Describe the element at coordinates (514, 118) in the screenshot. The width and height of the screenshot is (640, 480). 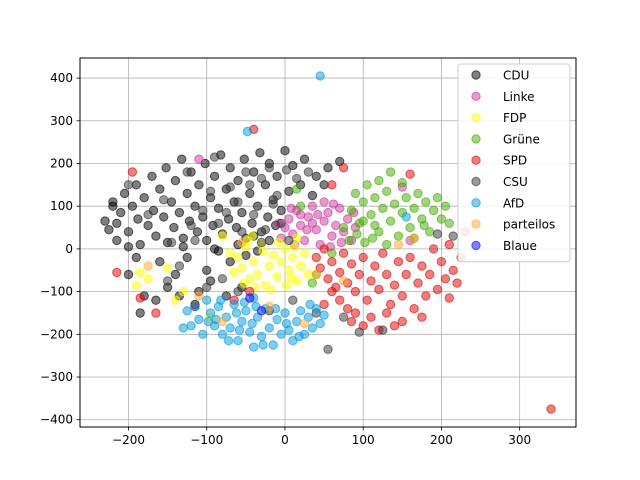
I see `legend-label: FDP` at that location.